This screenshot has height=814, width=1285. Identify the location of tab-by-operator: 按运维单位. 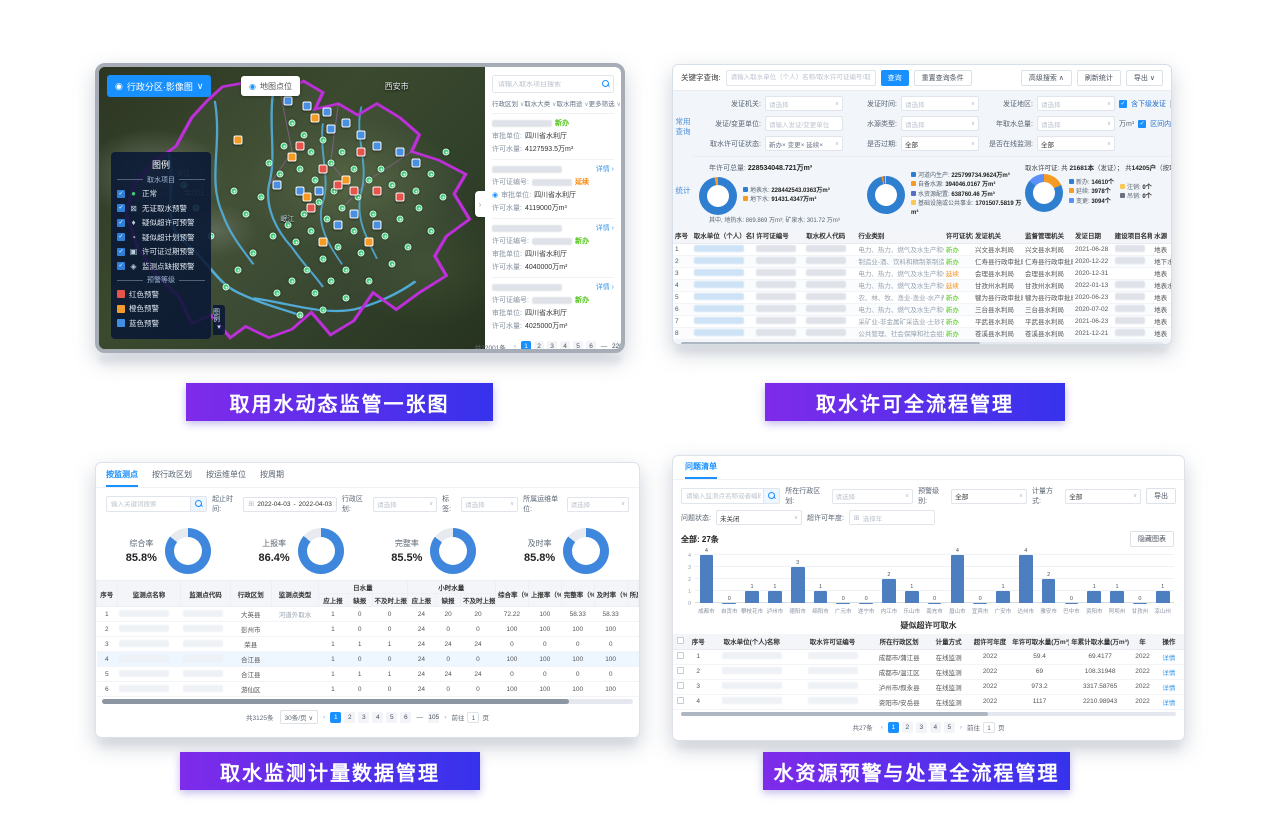
(226, 474).